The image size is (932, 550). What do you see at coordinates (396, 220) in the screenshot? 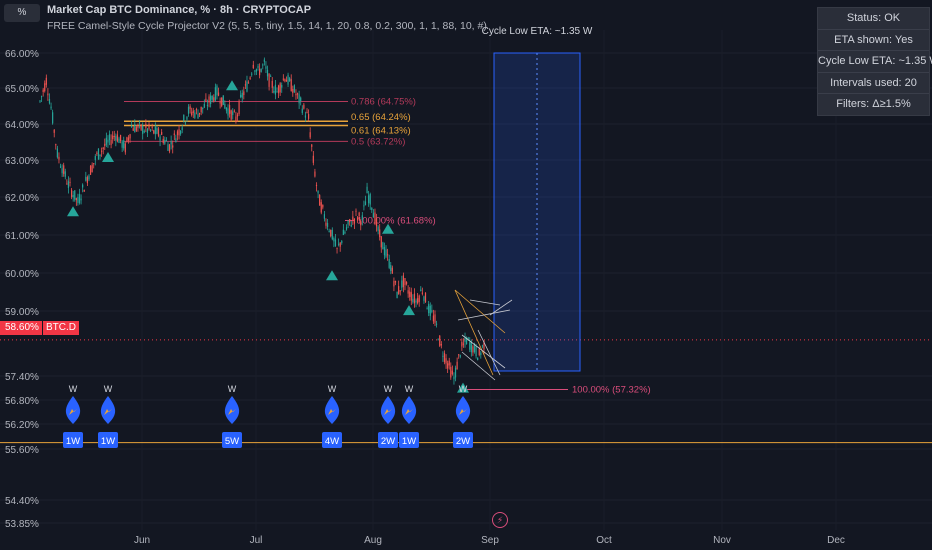
I see `fib-label: 100.00% (61.68%)` at bounding box center [396, 220].